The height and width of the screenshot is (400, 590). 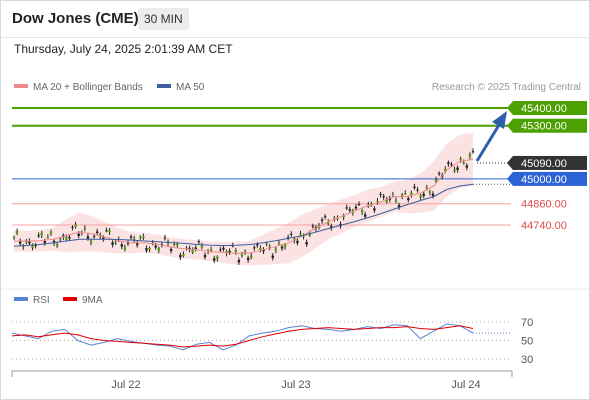 What do you see at coordinates (544, 180) in the screenshot?
I see `level-label-pivot: 45000.00` at bounding box center [544, 180].